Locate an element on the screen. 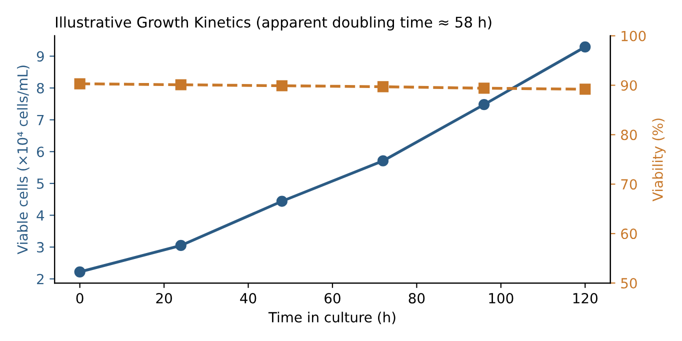 The width and height of the screenshot is (682, 341). x-tick-label: 60 is located at coordinates (332, 298).